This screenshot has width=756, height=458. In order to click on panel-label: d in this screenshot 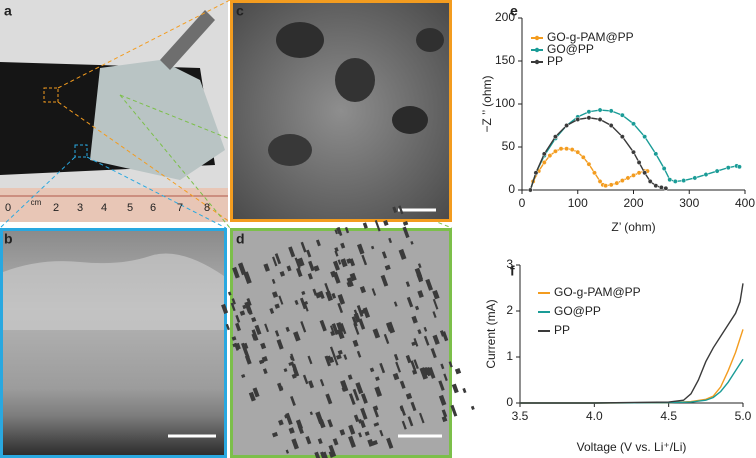, I will do `click(240, 239)`.